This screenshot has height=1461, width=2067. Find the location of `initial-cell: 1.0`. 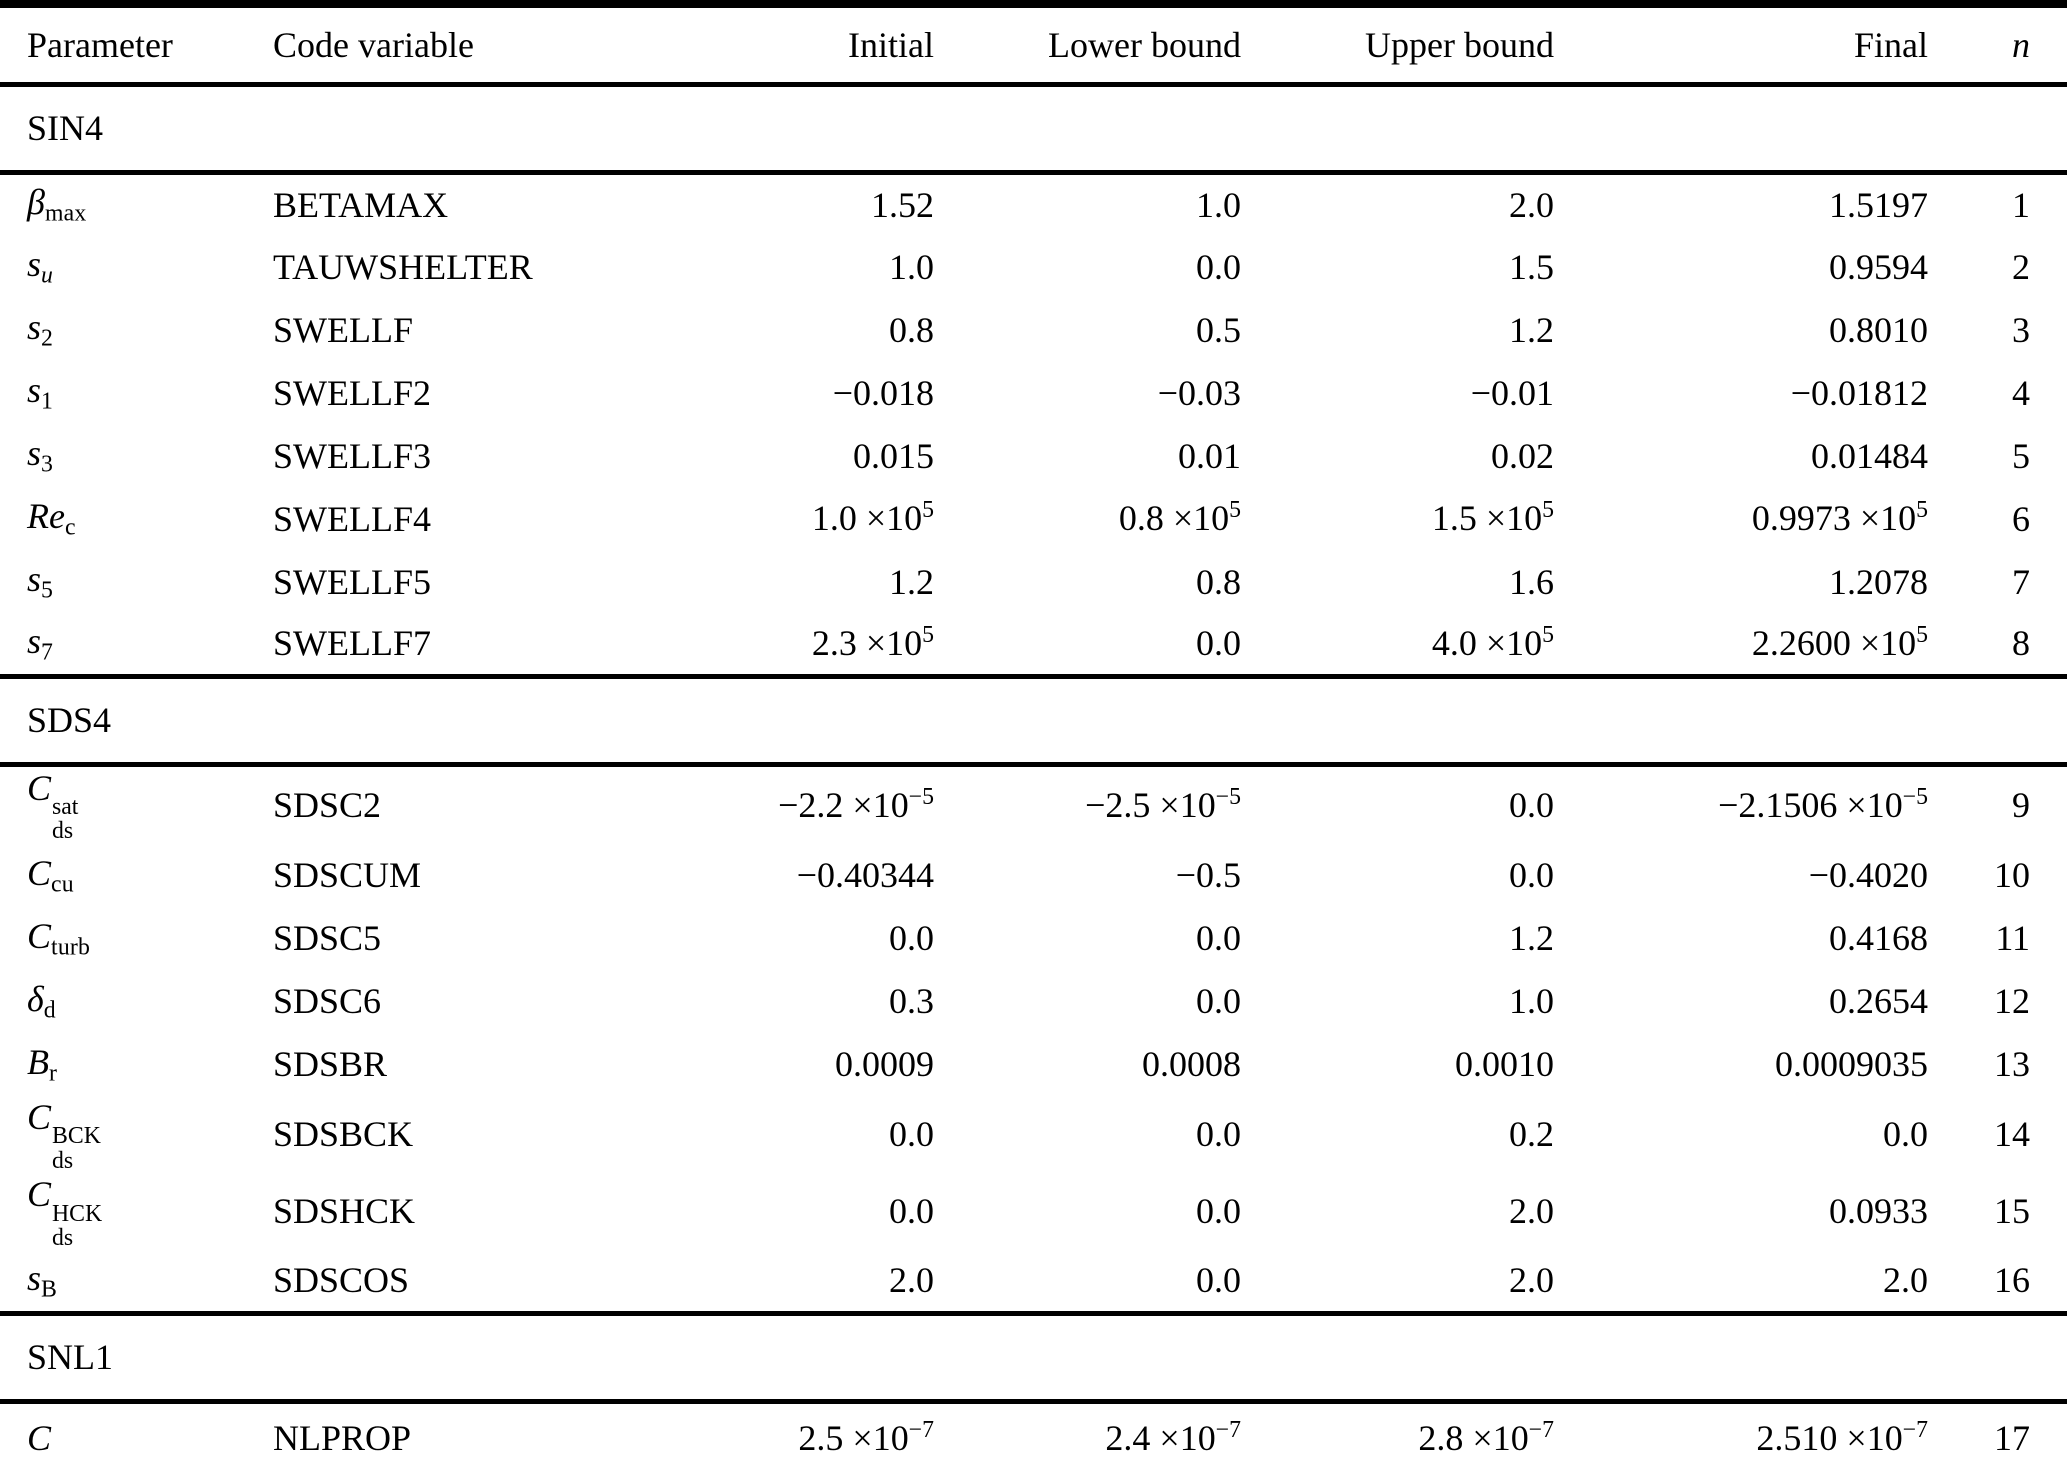

initial-cell: 1.0 is located at coordinates (911, 266).